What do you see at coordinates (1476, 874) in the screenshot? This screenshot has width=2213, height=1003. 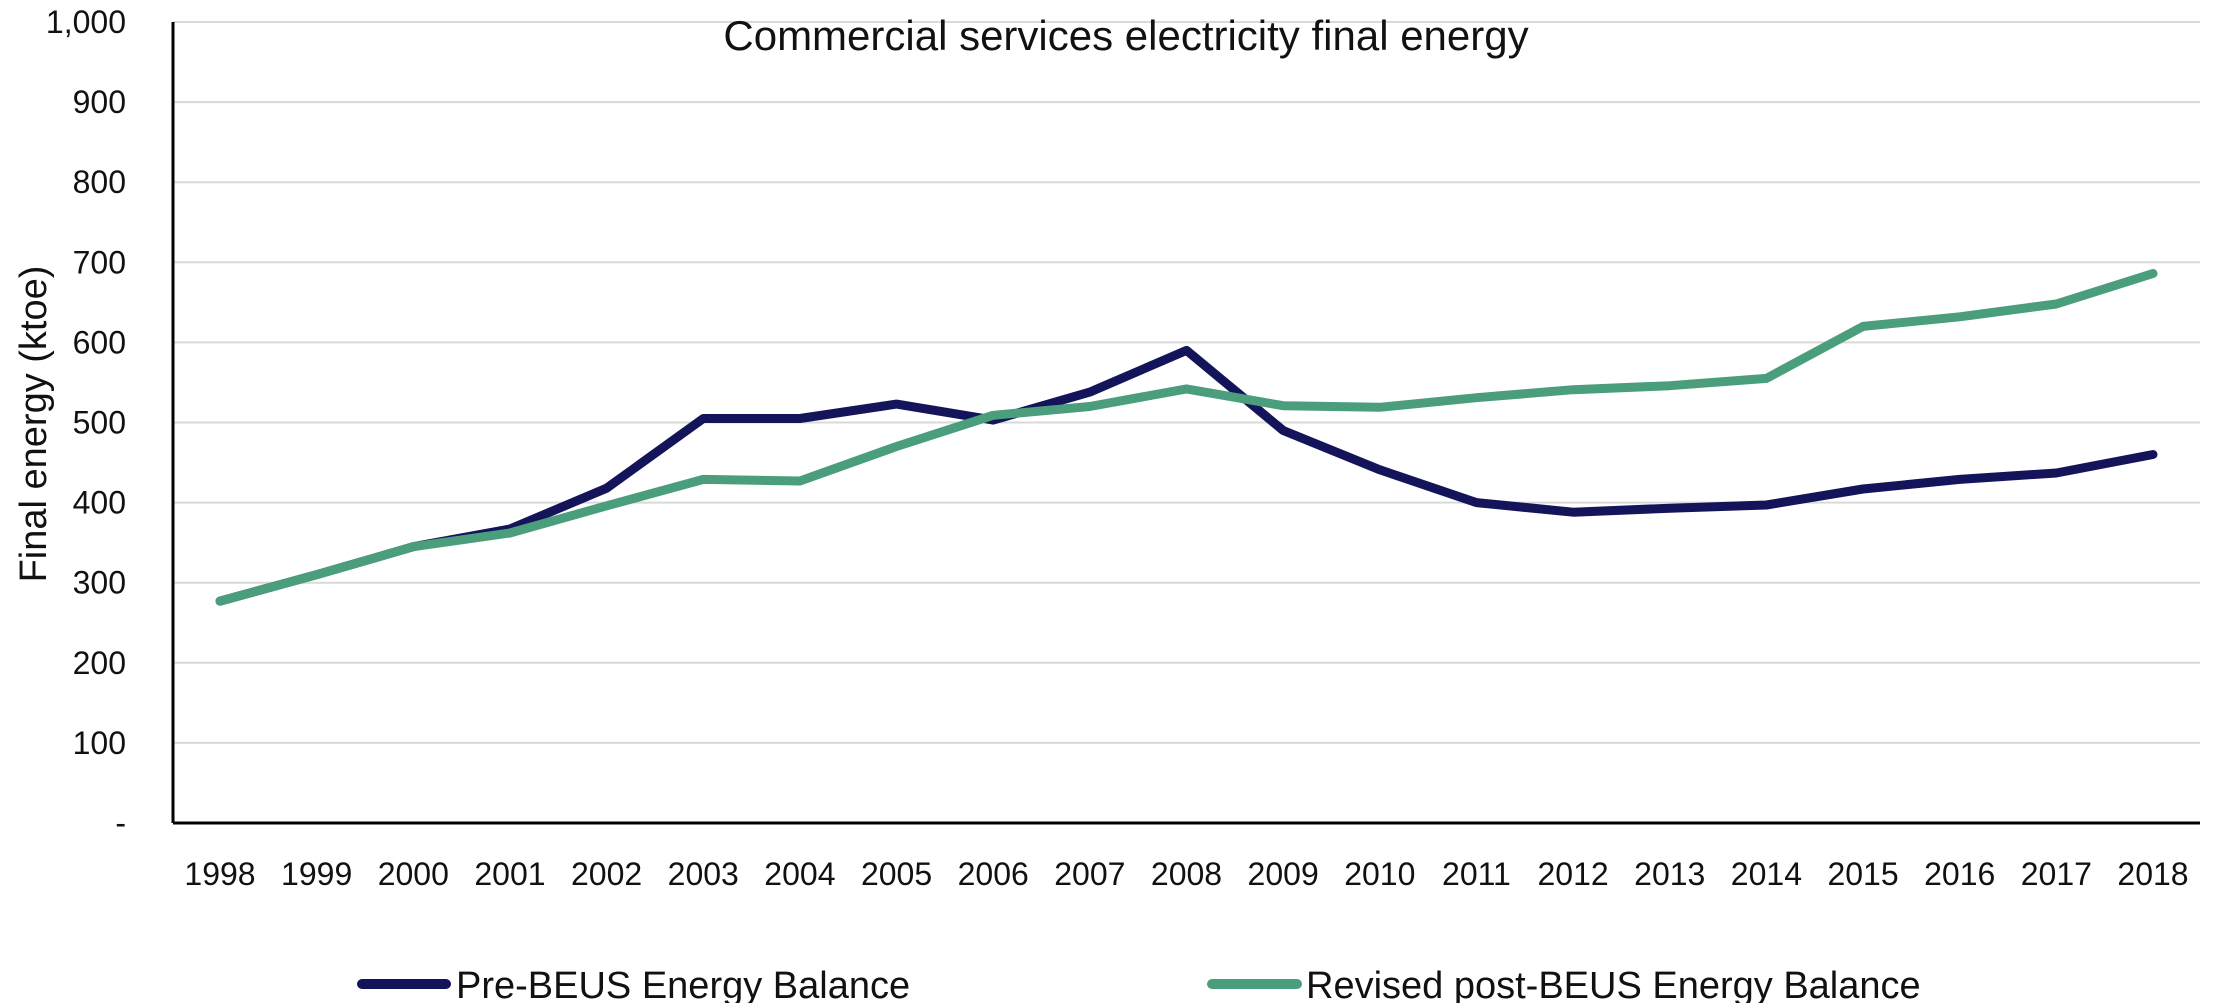 I see `x-tick-label: 2011` at bounding box center [1476, 874].